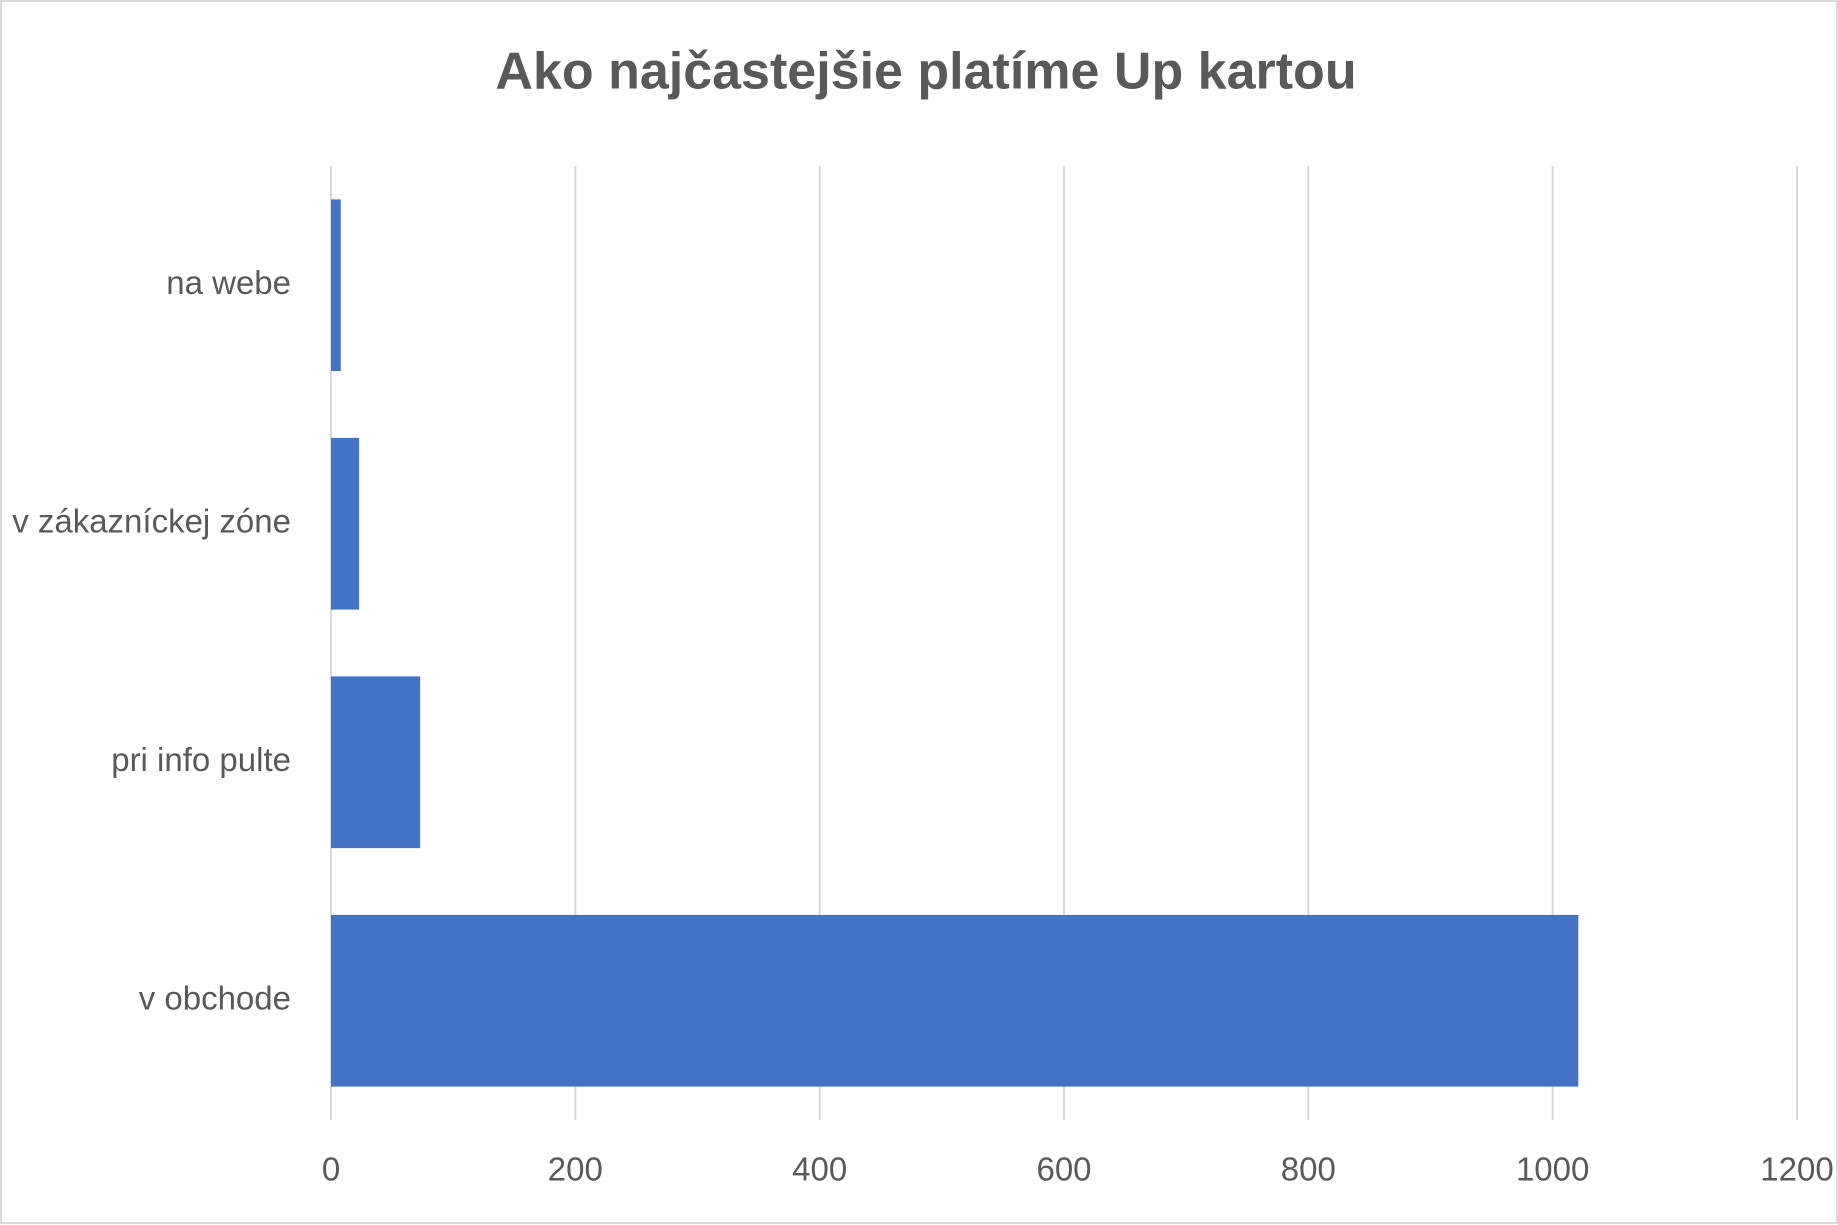 Image resolution: width=1838 pixels, height=1225 pixels. What do you see at coordinates (1308, 1169) in the screenshot?
I see `x-tick-label: 800` at bounding box center [1308, 1169].